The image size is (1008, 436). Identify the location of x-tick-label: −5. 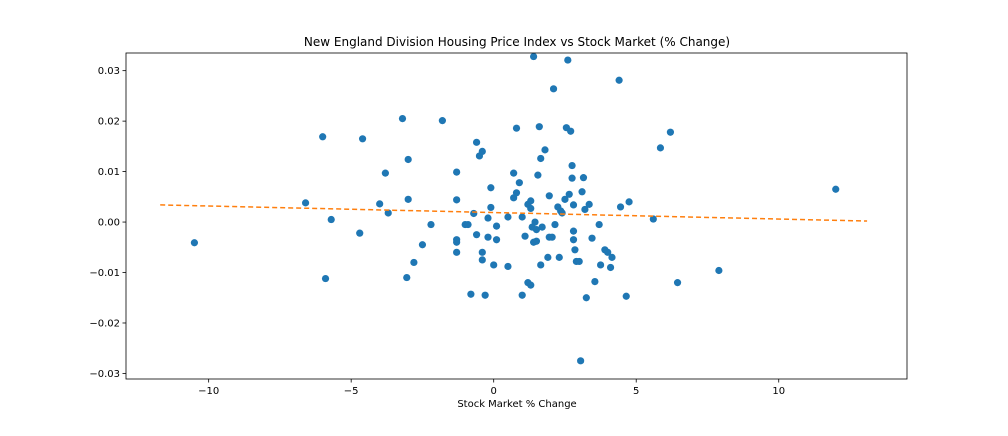
(351, 391).